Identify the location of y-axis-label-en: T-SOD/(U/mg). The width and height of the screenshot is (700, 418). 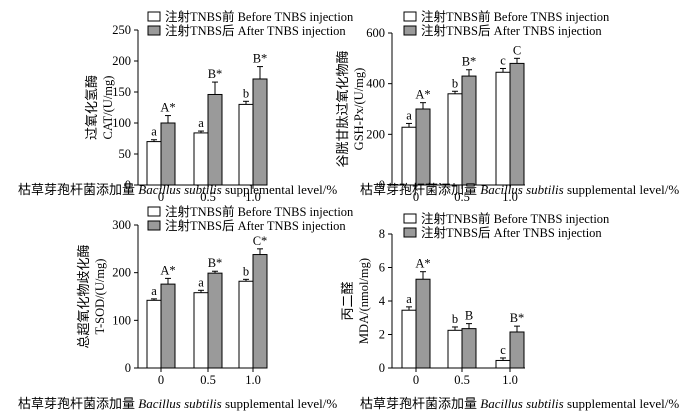
(100, 297).